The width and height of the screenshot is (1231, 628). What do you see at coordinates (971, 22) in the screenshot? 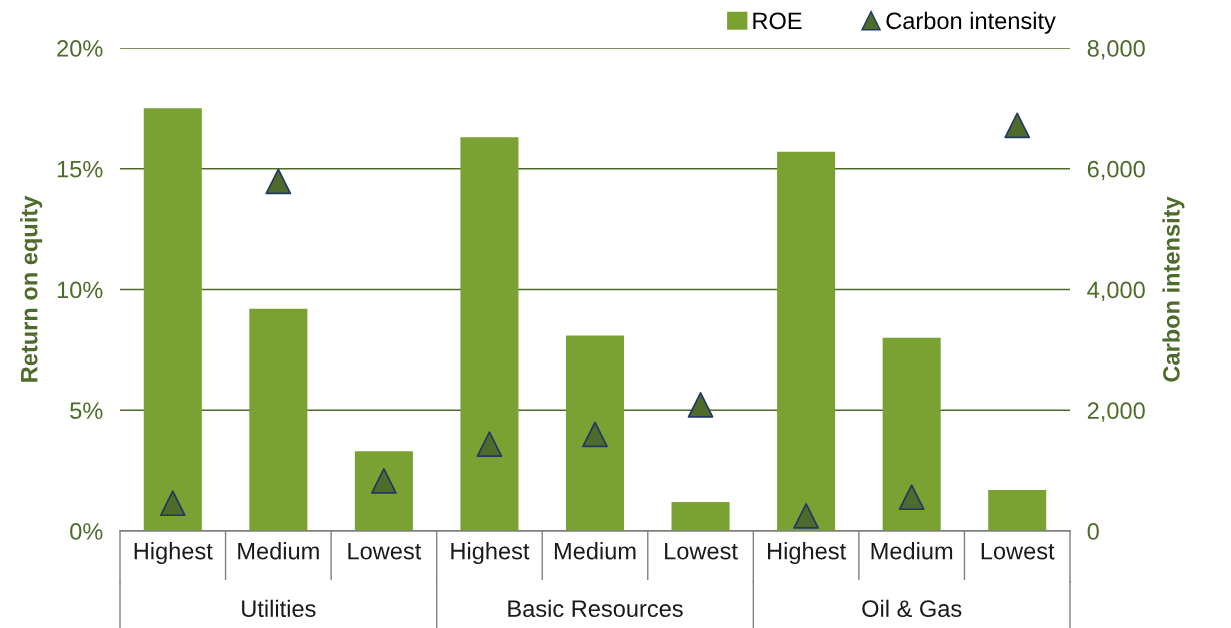
I see `legend-label: Carbon intensity` at bounding box center [971, 22].